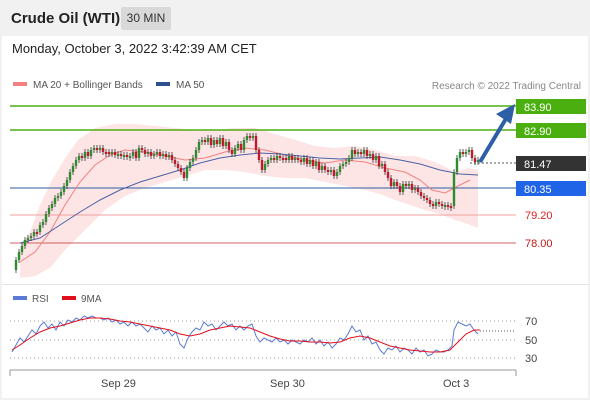 The height and width of the screenshot is (400, 590). What do you see at coordinates (88, 85) in the screenshot?
I see `ma20-label: MA 20 + Bollinger Bands` at bounding box center [88, 85].